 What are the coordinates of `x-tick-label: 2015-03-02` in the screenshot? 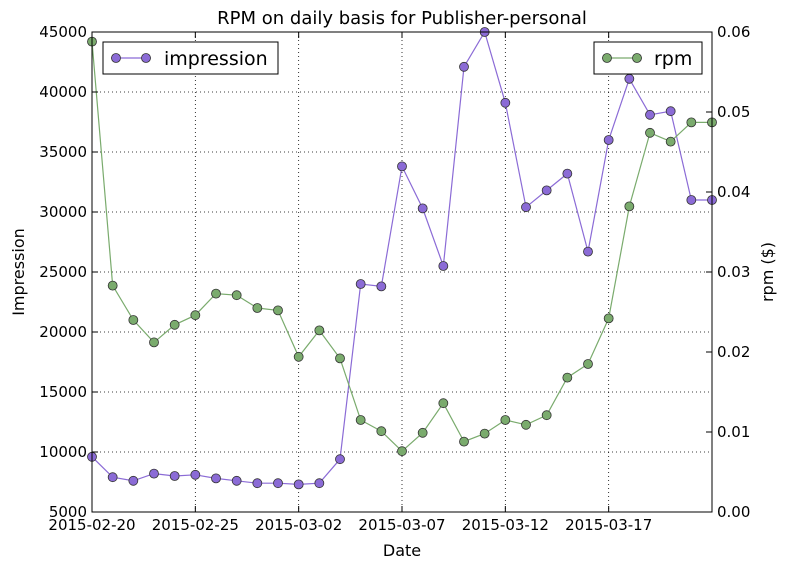 It's located at (298, 525).